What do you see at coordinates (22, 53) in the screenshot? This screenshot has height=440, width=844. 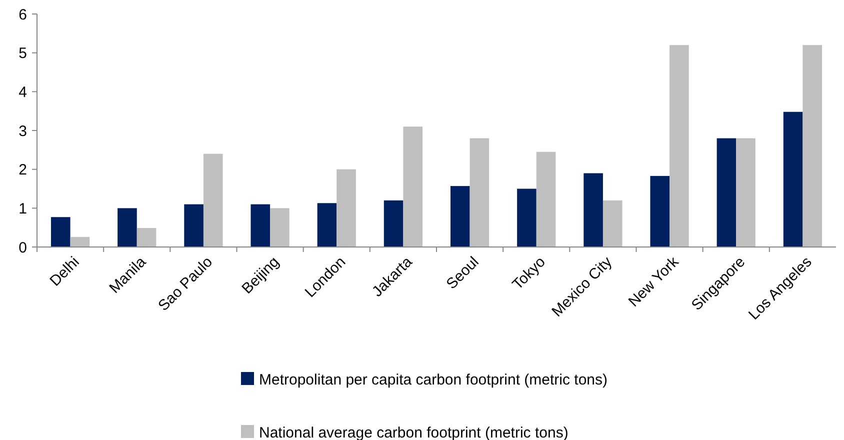 I see `y-tick-label: 5` at bounding box center [22, 53].